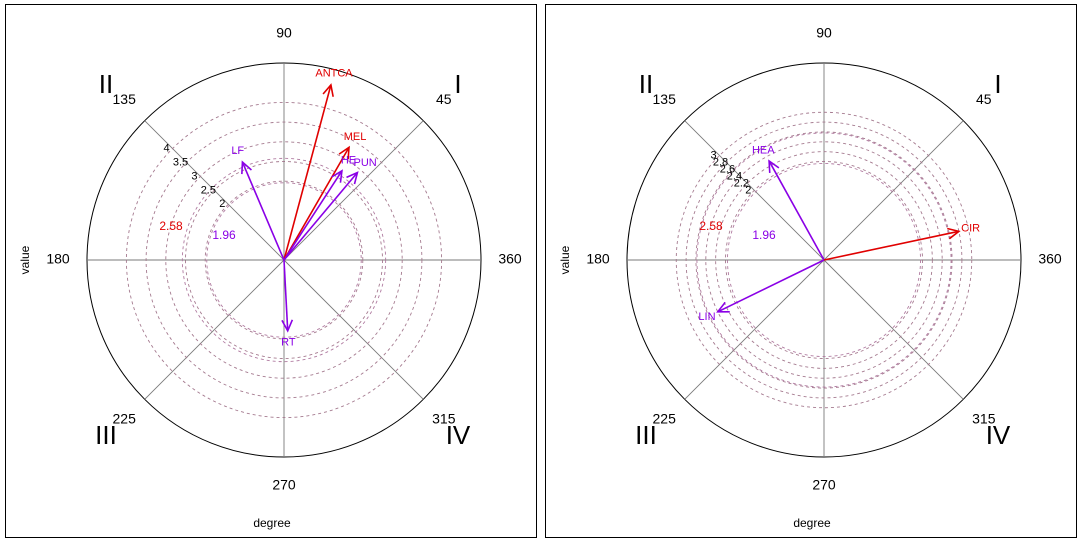 Image resolution: width=1084 pixels, height=545 pixels. Describe the element at coordinates (734, 176) in the screenshot. I see `circle-value-label: 2.4` at that location.